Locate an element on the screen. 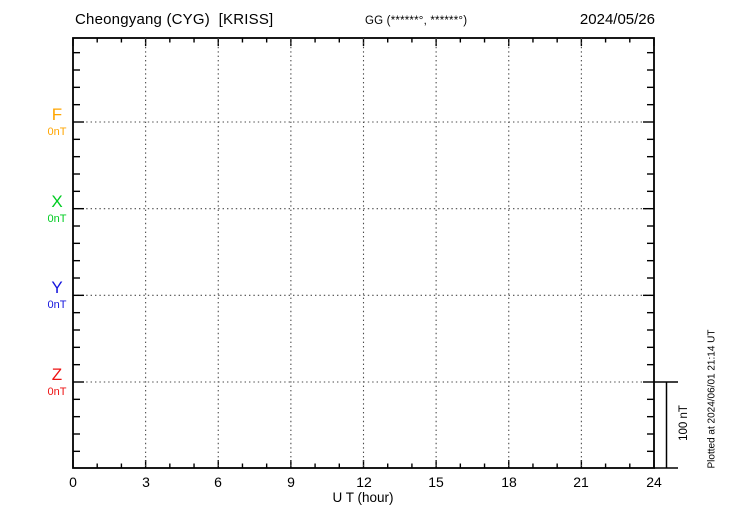  plot-date: 2024/05/26 is located at coordinates (617, 19).